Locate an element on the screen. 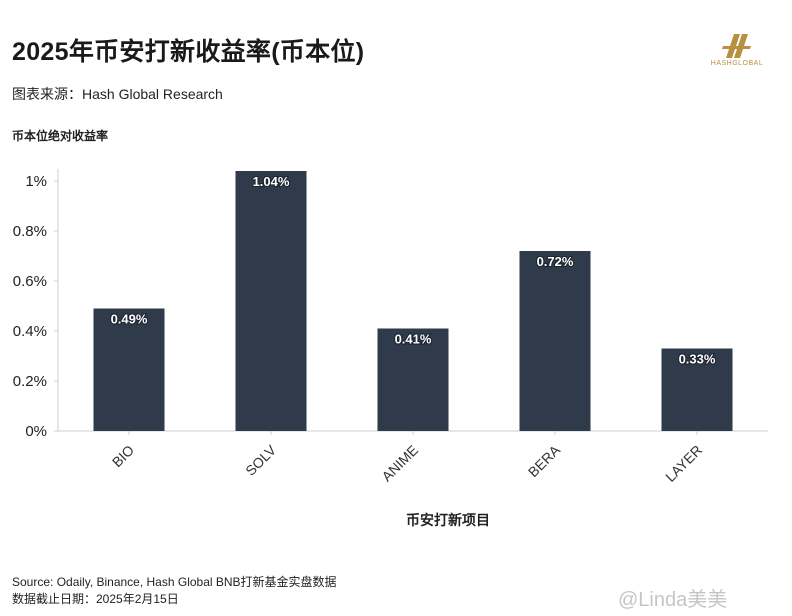  x-tick-label: SOLV is located at coordinates (260, 459).